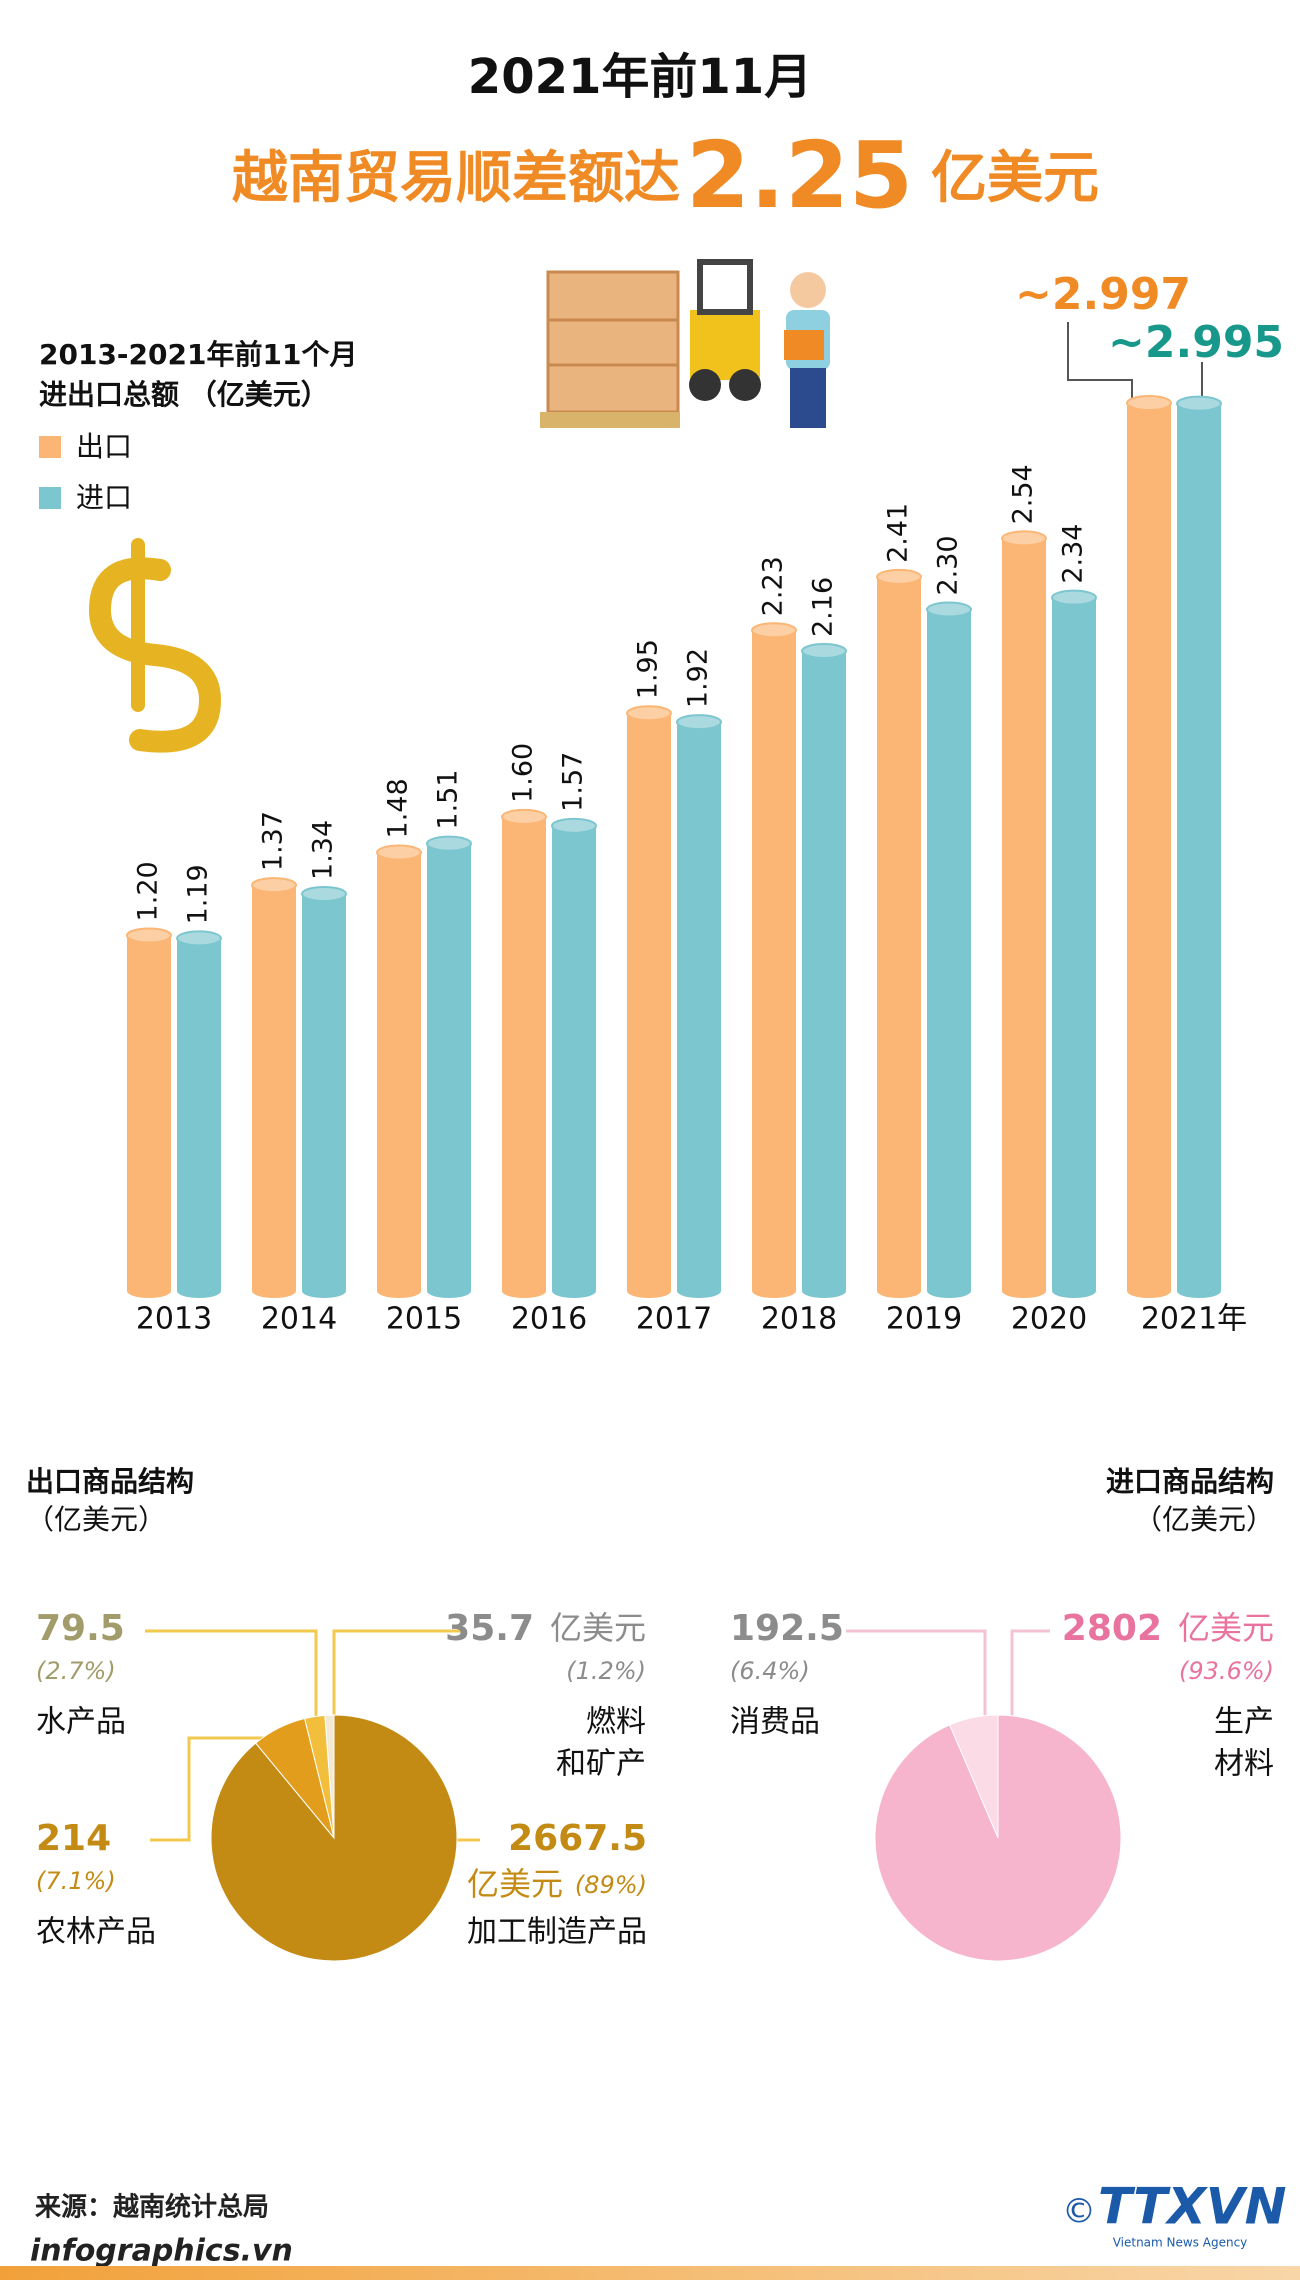 Image resolution: width=1300 pixels, height=2280 pixels. I want to click on slice-value: 192.5, so click(787, 1628).